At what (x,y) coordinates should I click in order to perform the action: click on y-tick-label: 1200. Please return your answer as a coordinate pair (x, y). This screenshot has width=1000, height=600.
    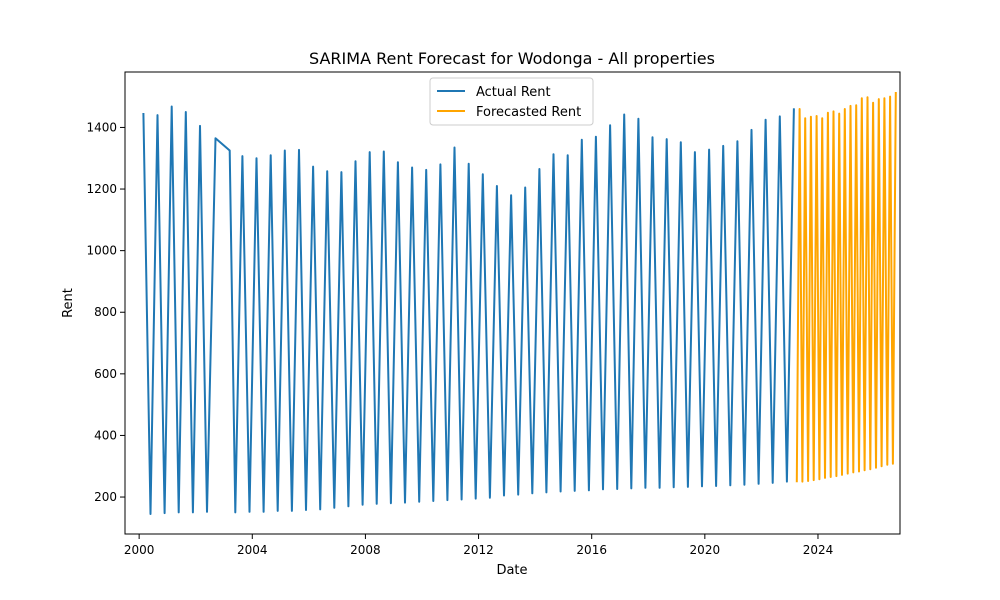
    Looking at the image, I should click on (101, 189).